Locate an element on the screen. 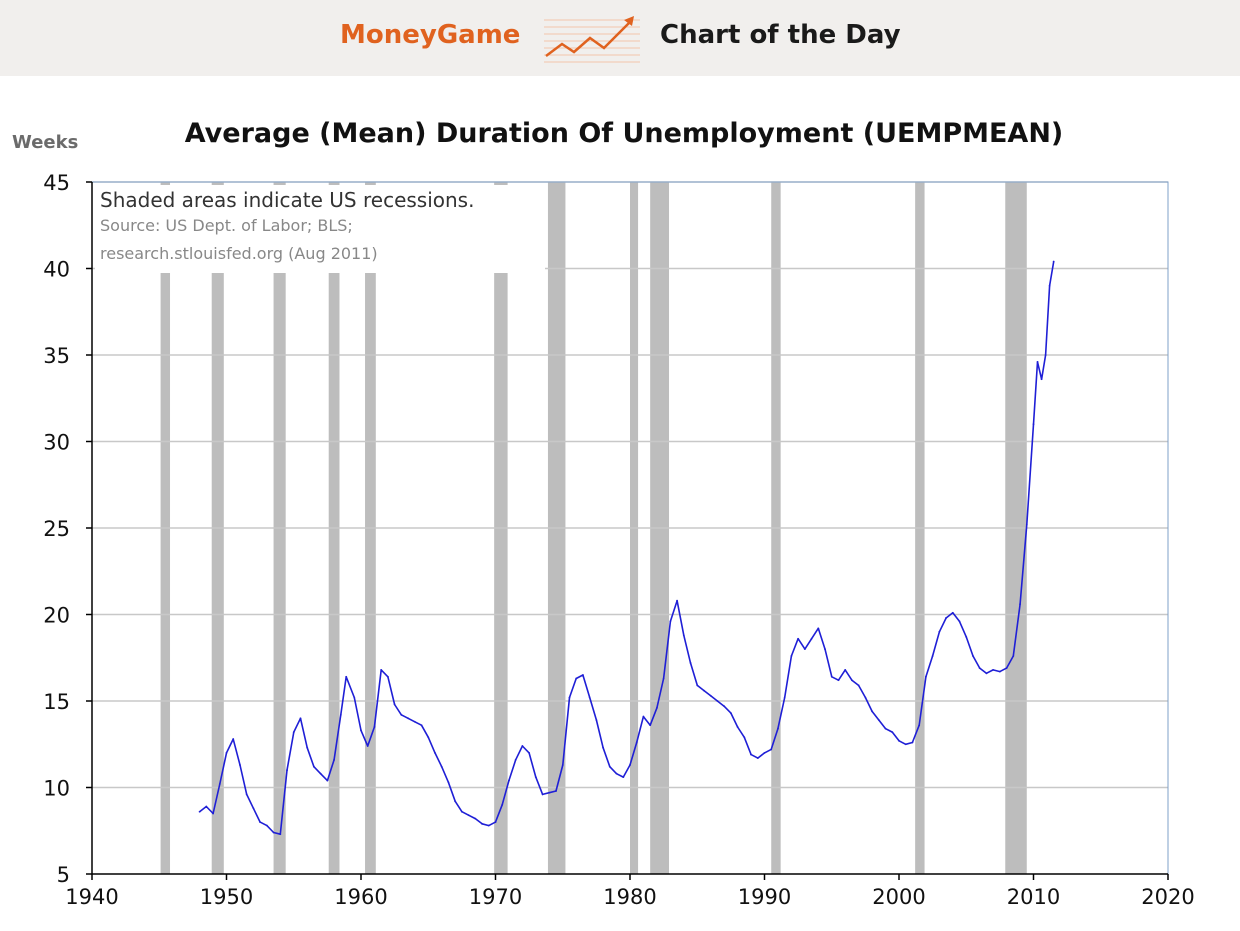 The height and width of the screenshot is (931, 1240). x-tick-label: 1970 is located at coordinates (495, 897).